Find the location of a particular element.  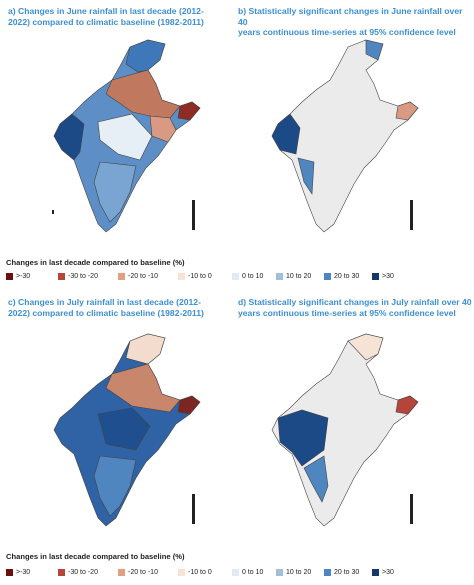

map-june-significant is located at coordinates (345, 136).